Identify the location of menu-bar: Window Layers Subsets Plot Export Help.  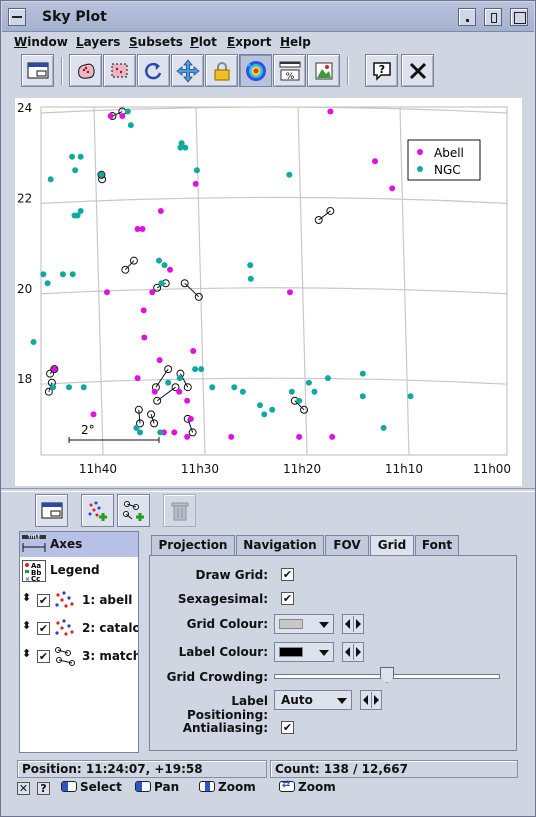
(268, 43).